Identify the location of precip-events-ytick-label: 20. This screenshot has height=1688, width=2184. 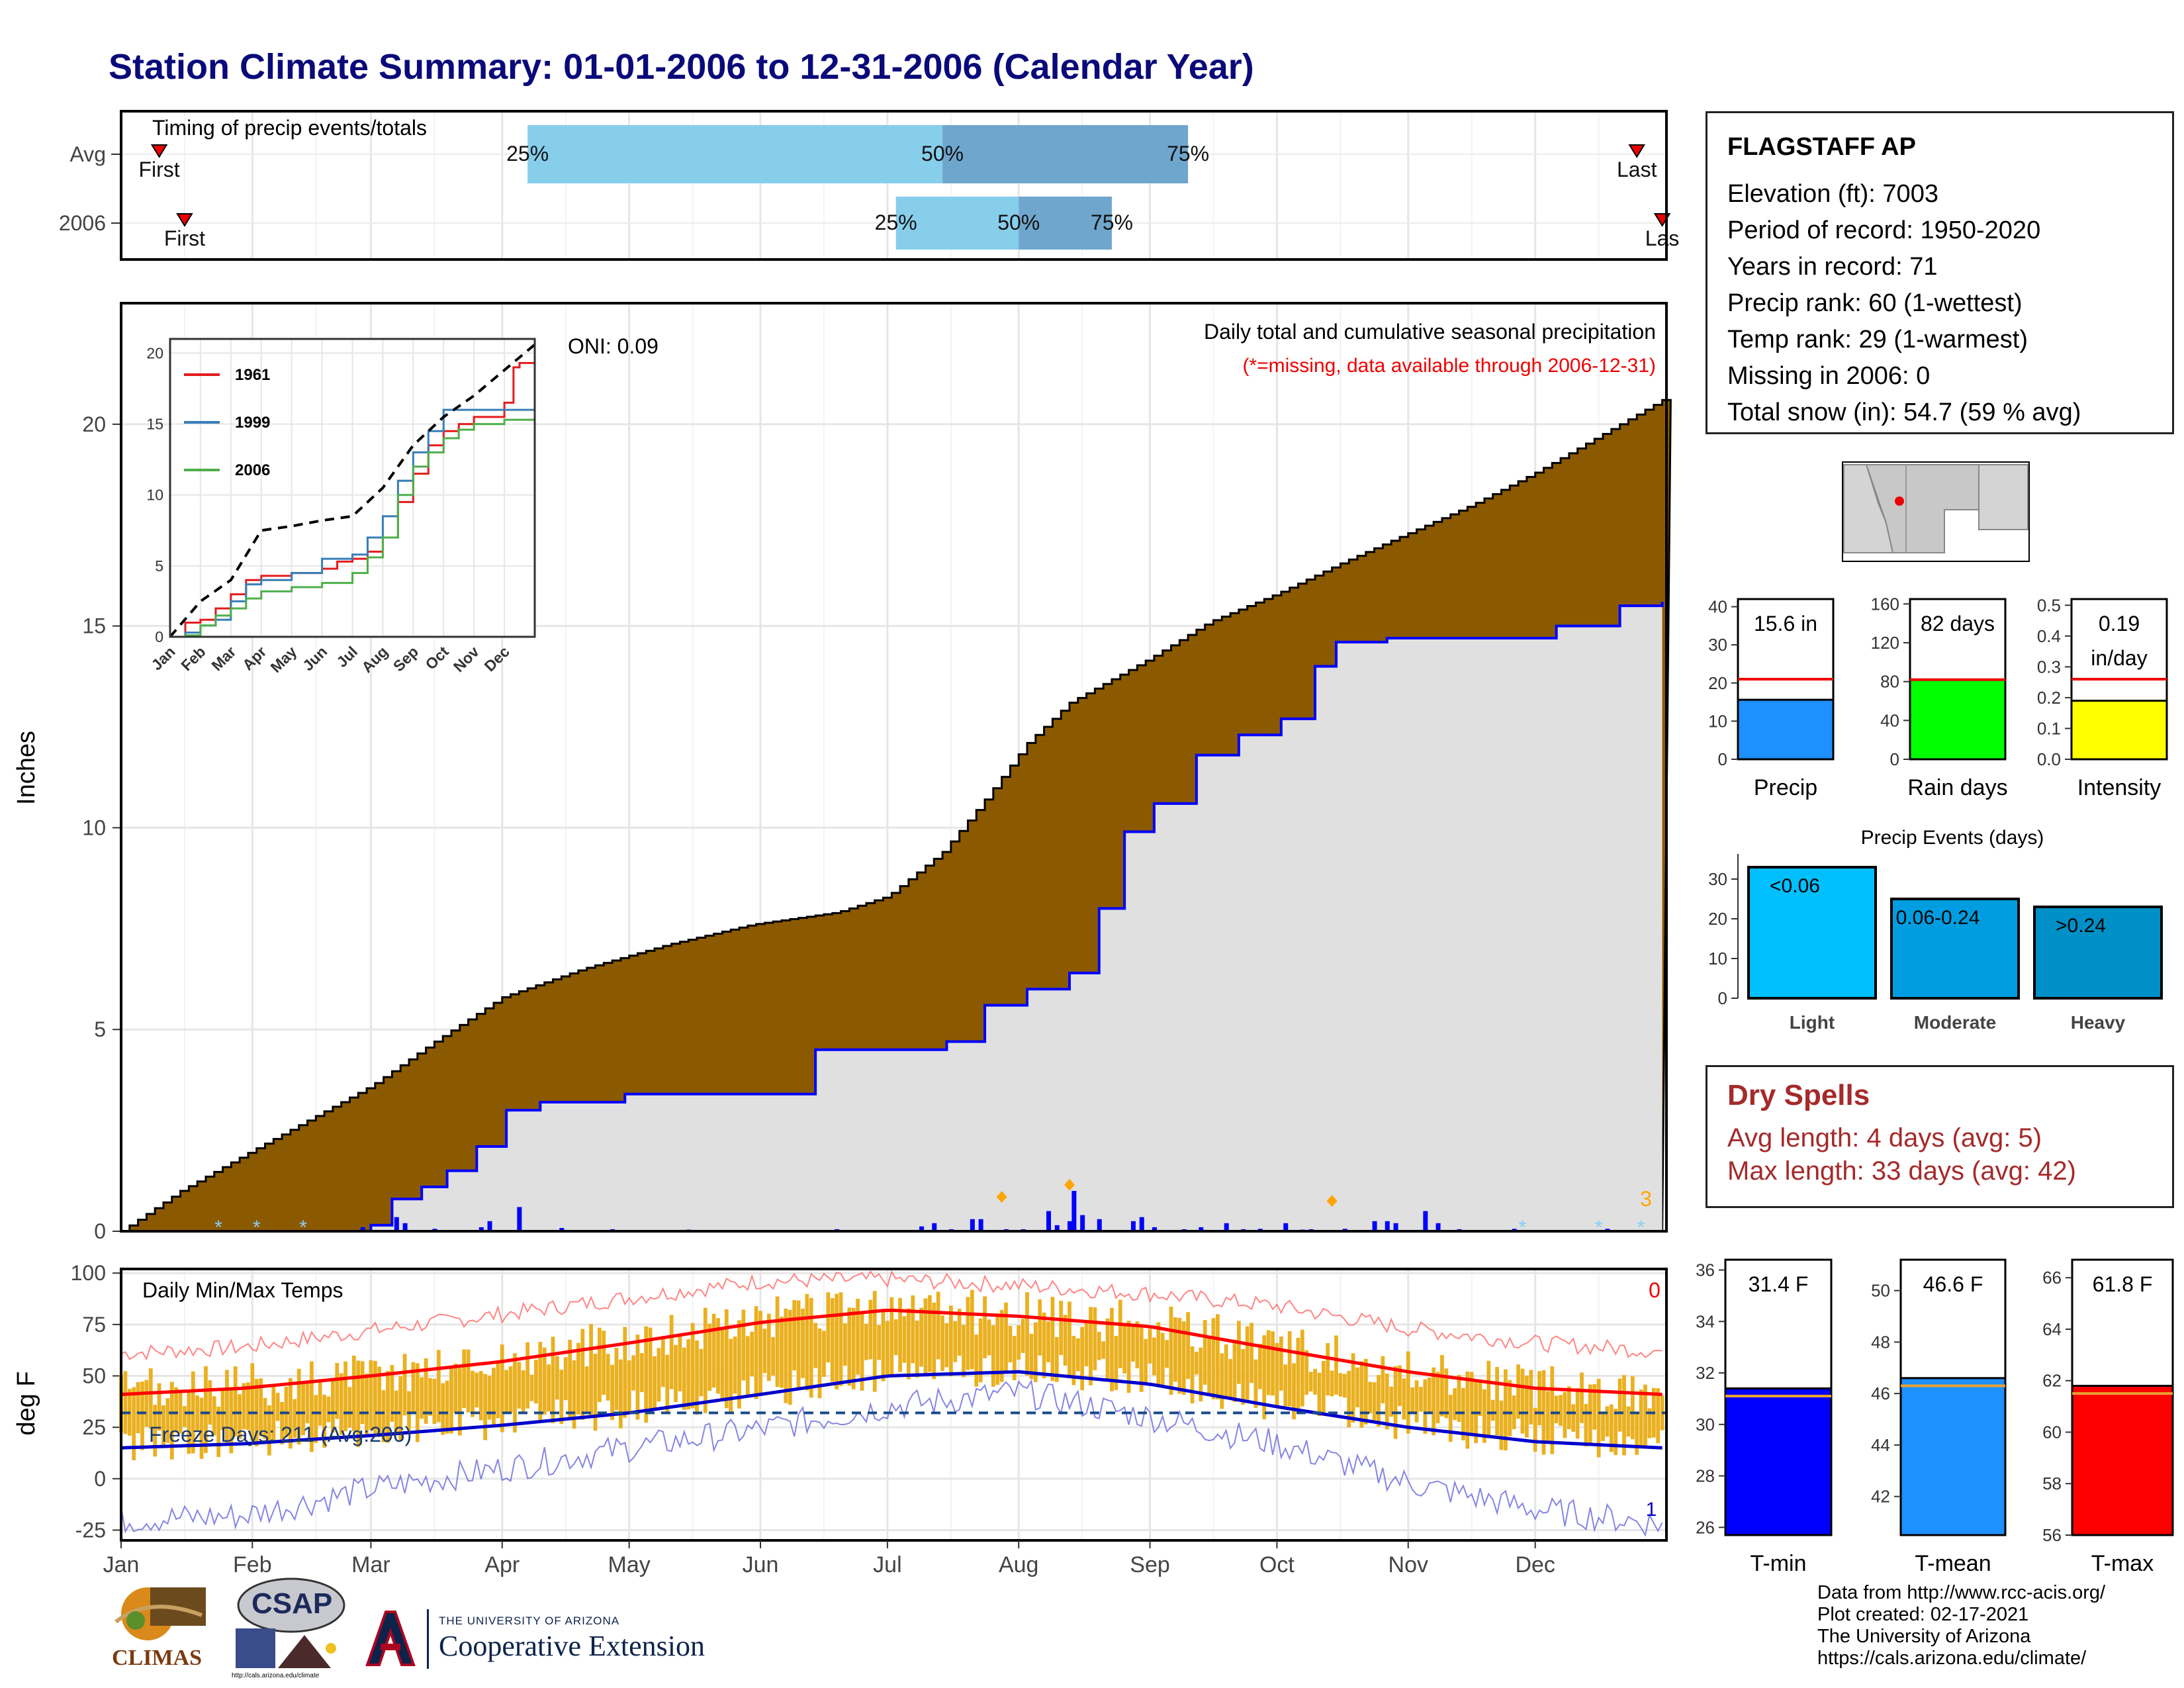
(1718, 919).